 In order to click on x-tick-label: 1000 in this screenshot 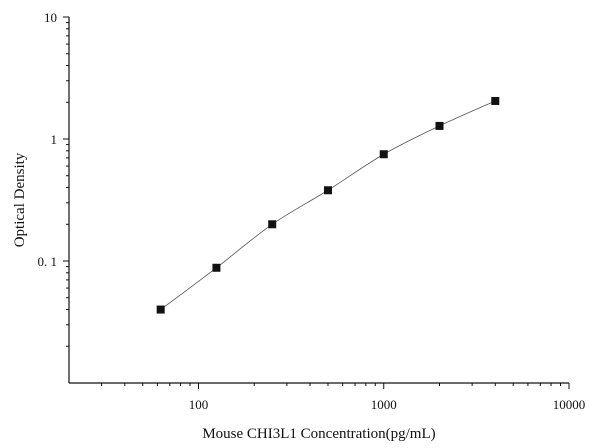, I will do `click(384, 404)`.